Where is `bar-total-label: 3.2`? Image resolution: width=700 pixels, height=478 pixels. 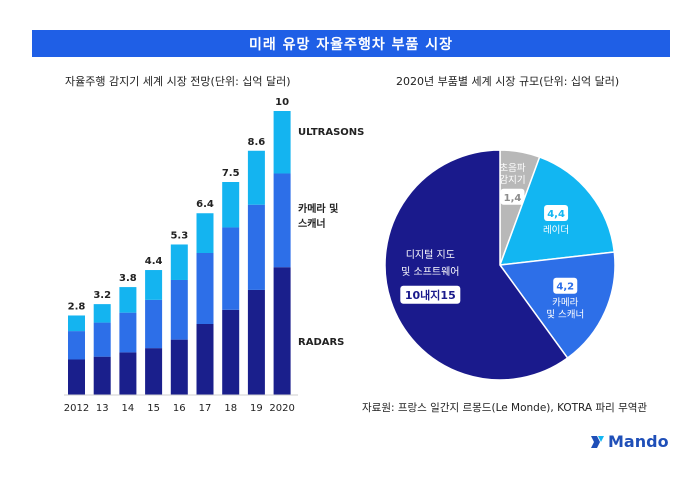 bar-total-label: 3.2 is located at coordinates (102, 295).